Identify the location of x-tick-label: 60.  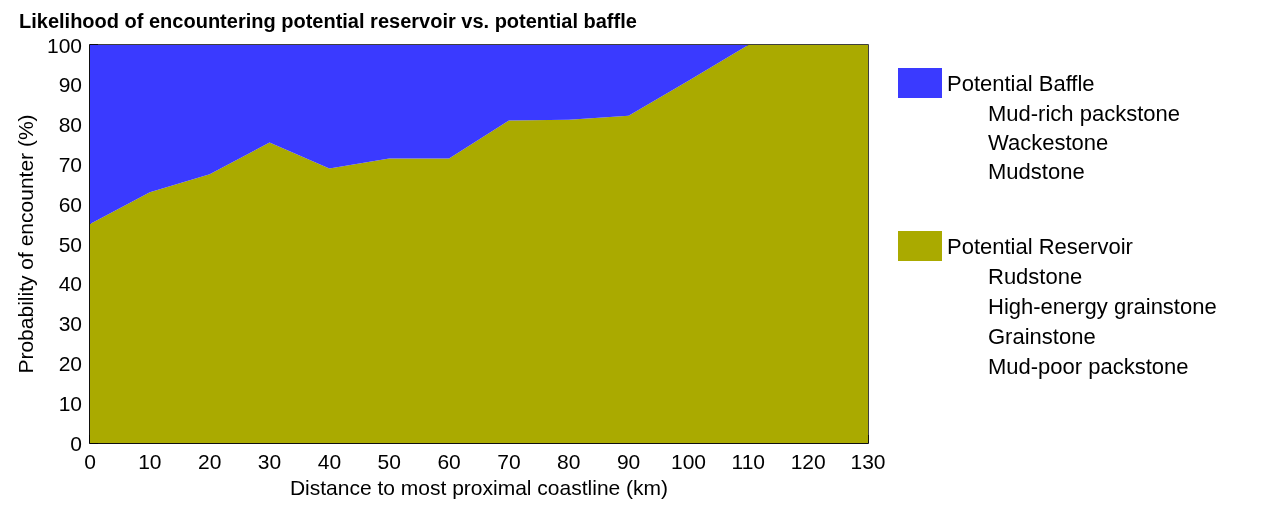
(449, 461).